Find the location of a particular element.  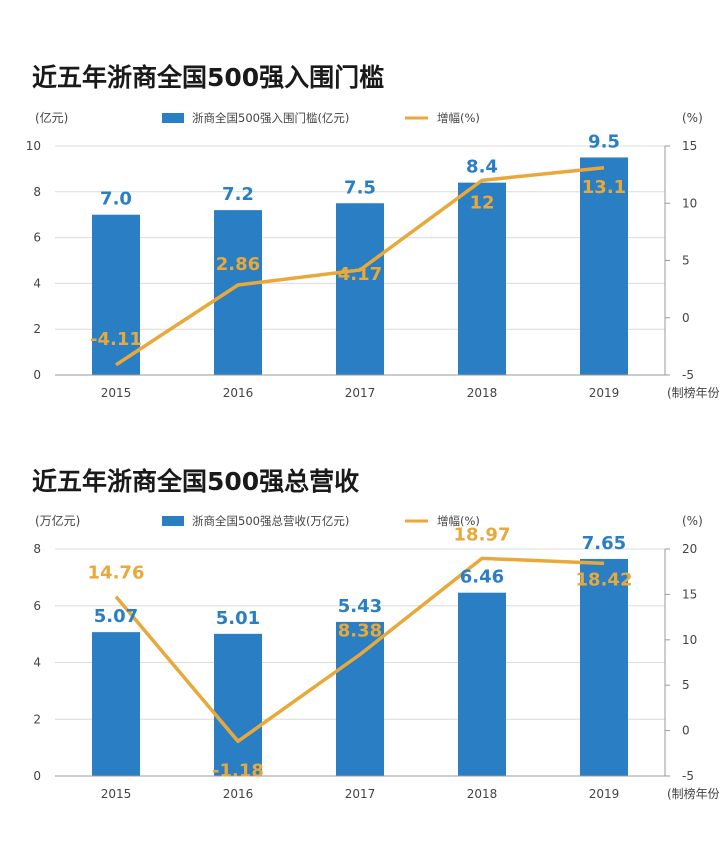

y-right-tick-label: 20 is located at coordinates (689, 549).